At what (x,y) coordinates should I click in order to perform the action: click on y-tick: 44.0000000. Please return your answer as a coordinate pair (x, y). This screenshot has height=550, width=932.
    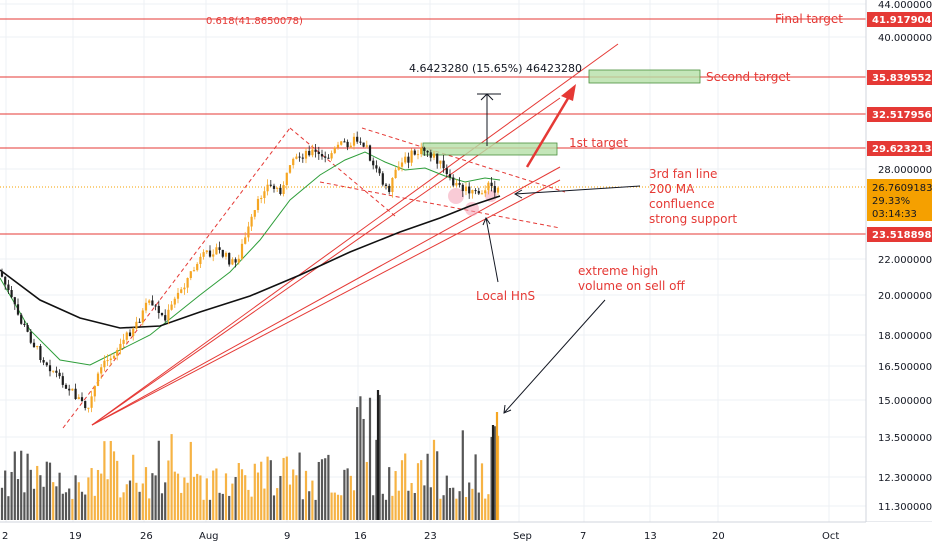
    Looking at the image, I should click on (905, 5).